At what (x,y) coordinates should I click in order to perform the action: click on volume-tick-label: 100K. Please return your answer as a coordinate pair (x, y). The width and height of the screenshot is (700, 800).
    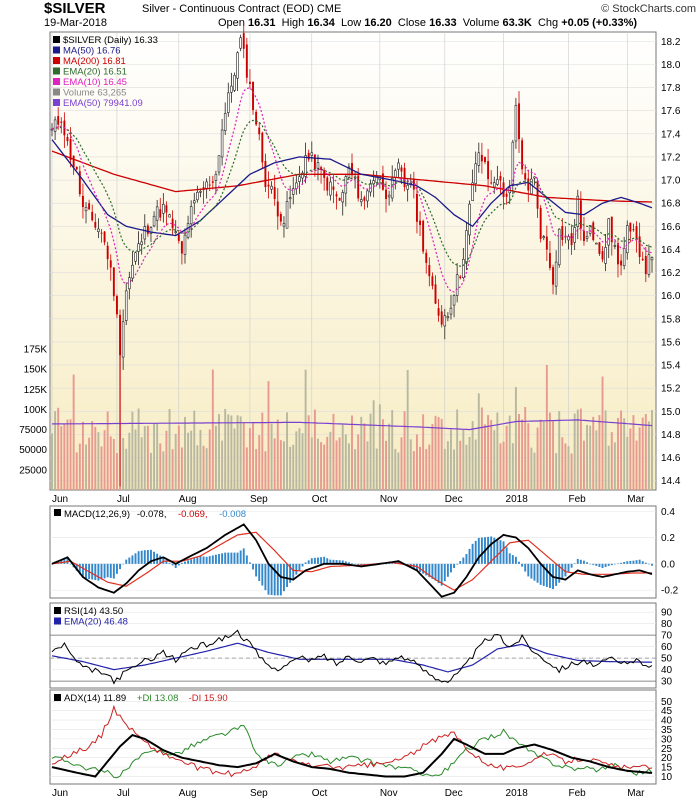
    Looking at the image, I should click on (36, 410).